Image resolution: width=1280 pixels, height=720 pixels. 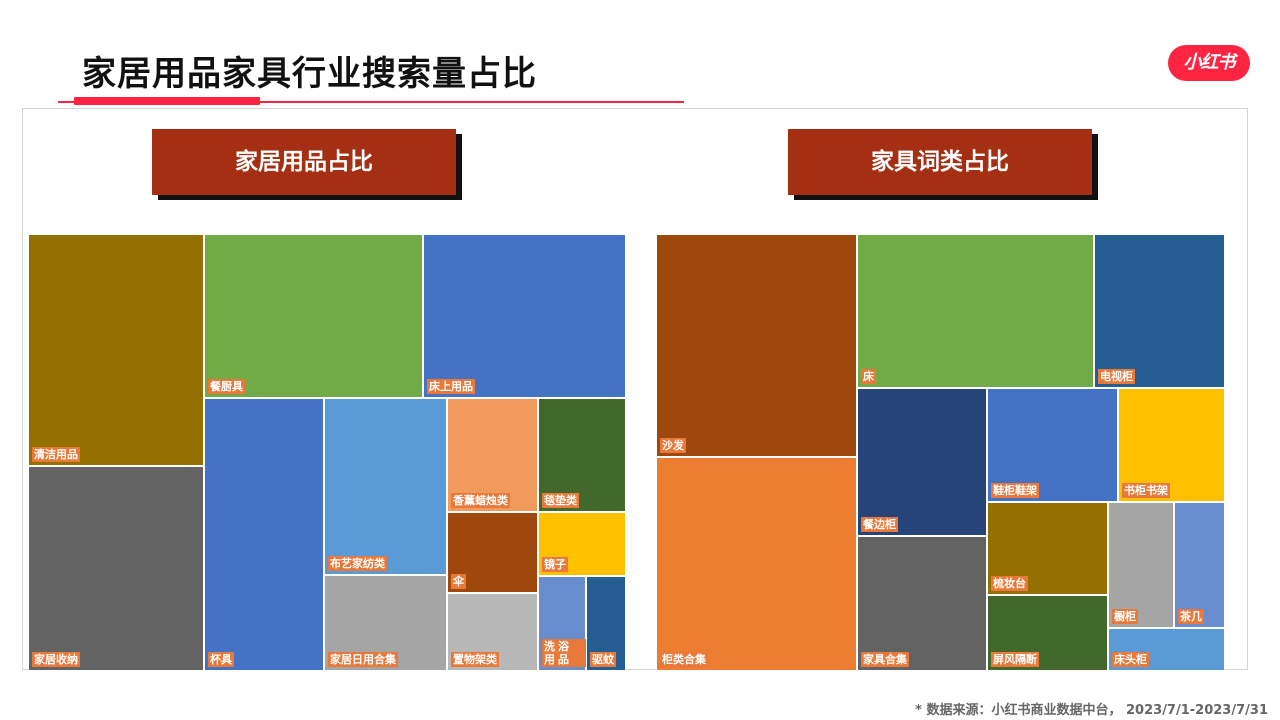 What do you see at coordinates (922, 603) in the screenshot?
I see `treemap-cell: 家具合集` at bounding box center [922, 603].